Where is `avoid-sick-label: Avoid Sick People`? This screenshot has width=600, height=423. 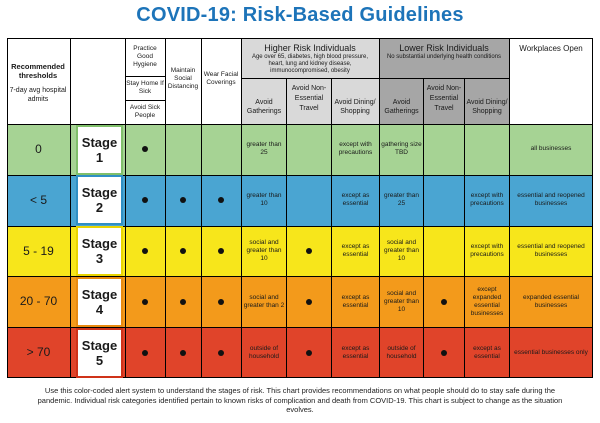 avoid-sick-label: Avoid Sick People is located at coordinates (145, 111).